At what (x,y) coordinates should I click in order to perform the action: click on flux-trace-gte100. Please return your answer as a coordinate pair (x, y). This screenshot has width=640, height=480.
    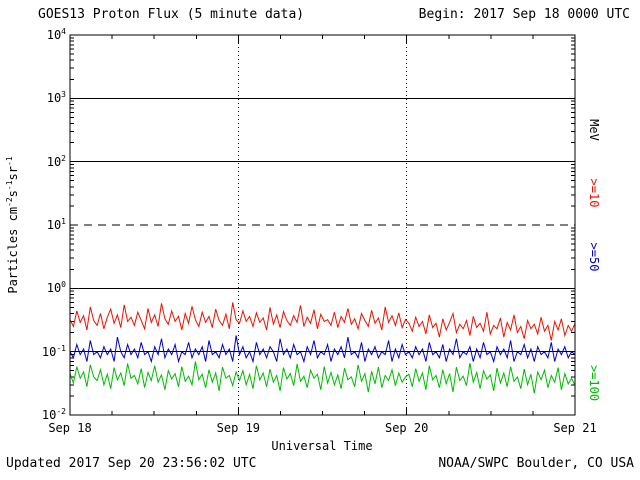
    Looking at the image, I should click on (322, 377).